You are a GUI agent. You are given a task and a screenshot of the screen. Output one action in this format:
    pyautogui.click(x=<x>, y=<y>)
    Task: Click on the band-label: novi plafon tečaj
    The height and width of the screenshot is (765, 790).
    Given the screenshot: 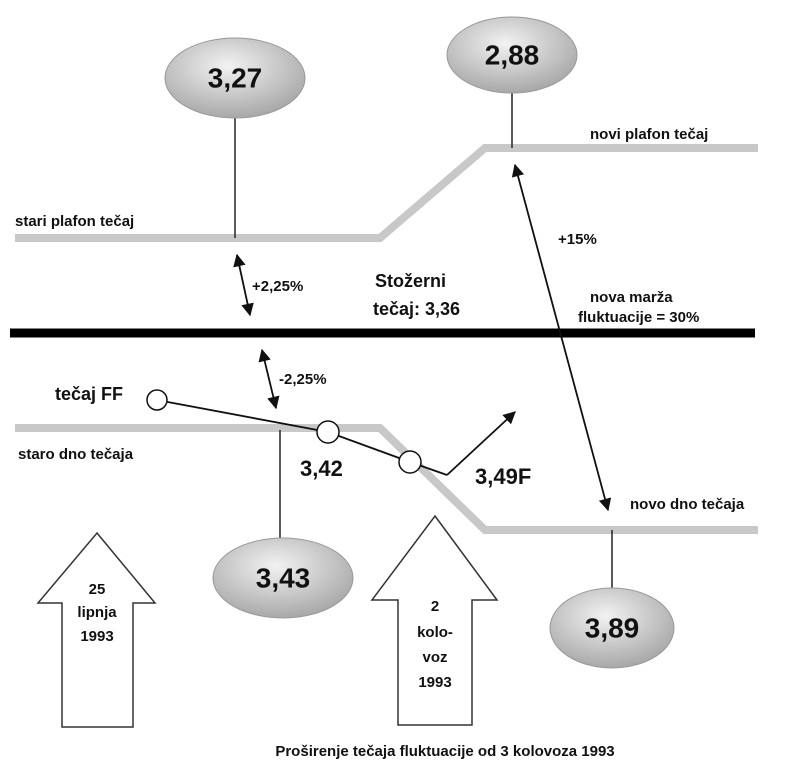 What is the action you would take?
    pyautogui.click(x=649, y=134)
    